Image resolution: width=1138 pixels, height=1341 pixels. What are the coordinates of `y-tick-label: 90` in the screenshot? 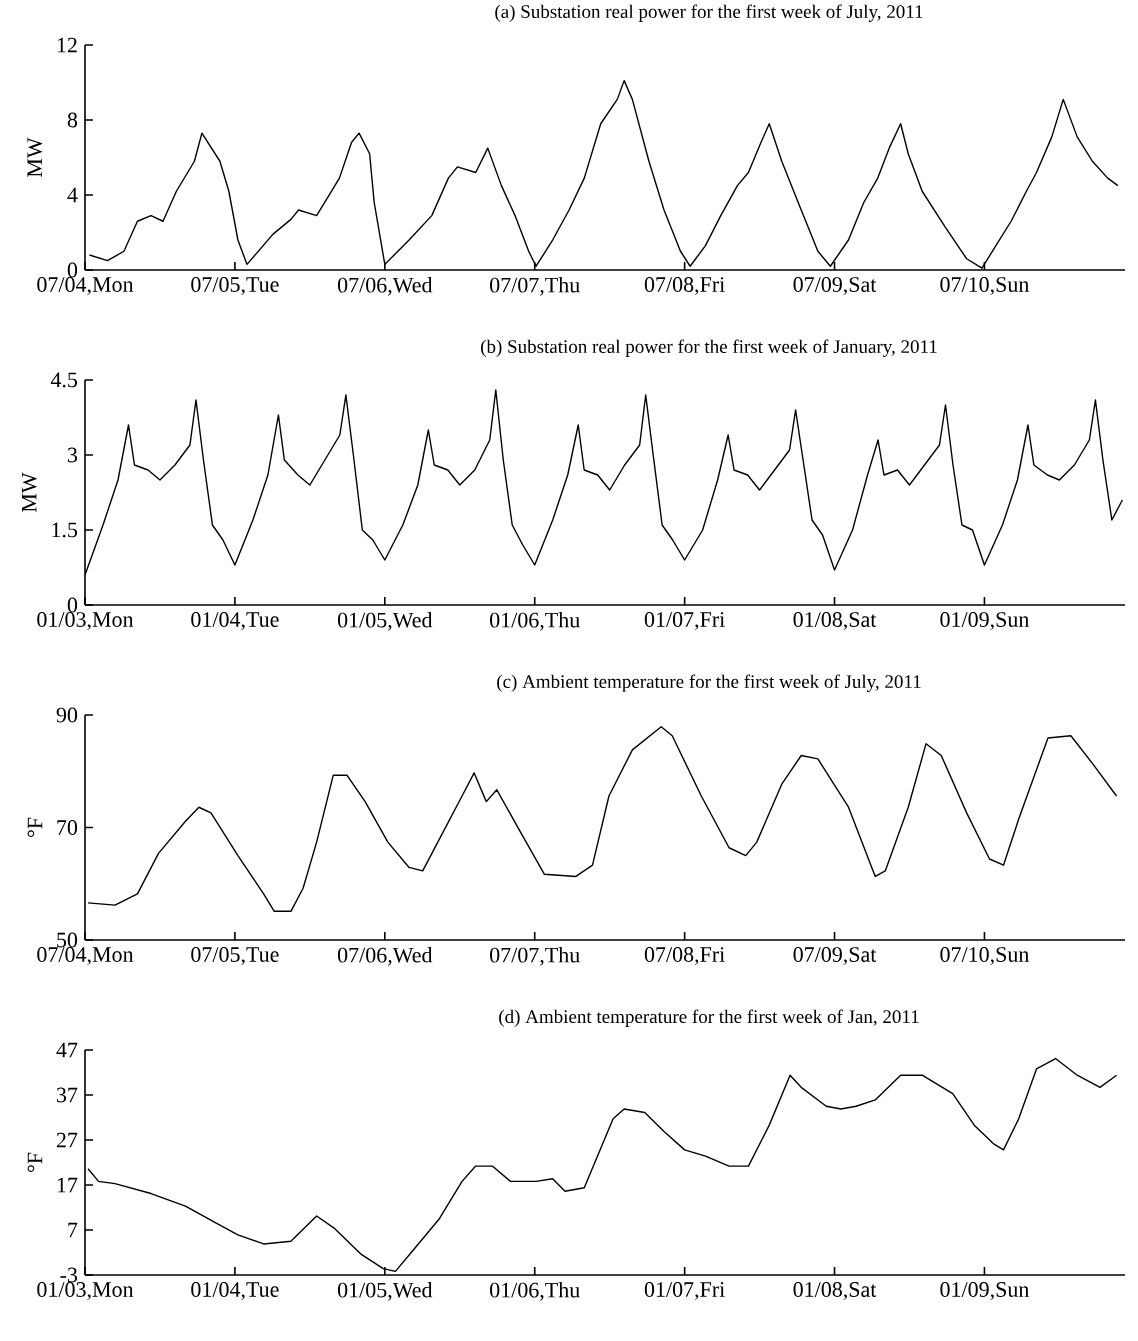 It's located at (67, 715).